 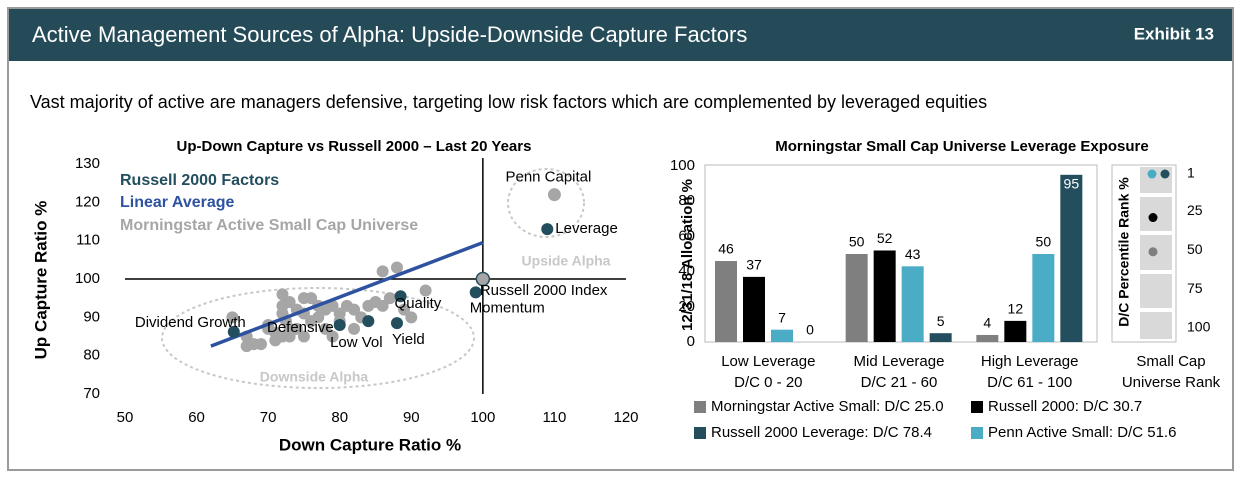 I want to click on x-tick-label: 90, so click(x=411, y=417).